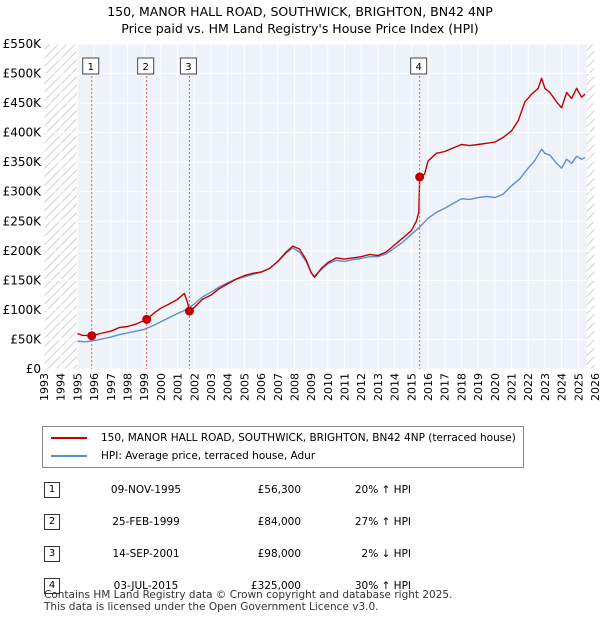 Image resolution: width=600 pixels, height=620 pixels. What do you see at coordinates (52, 522) in the screenshot?
I see `sale-badge: 2` at bounding box center [52, 522].